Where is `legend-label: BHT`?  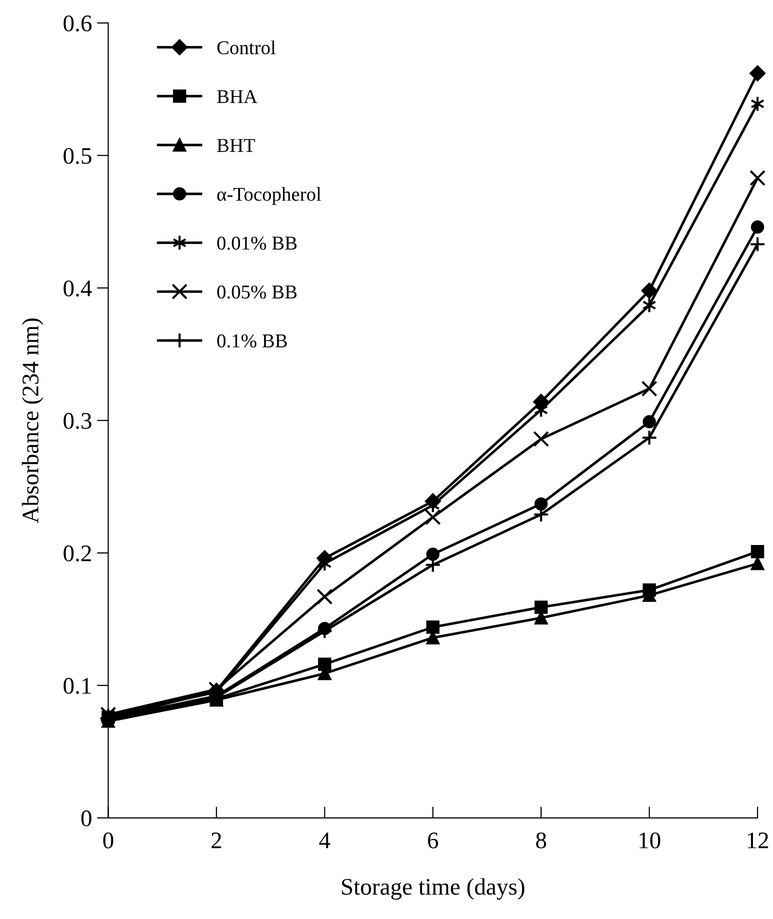
legend-label: BHT is located at coordinates (236, 145).